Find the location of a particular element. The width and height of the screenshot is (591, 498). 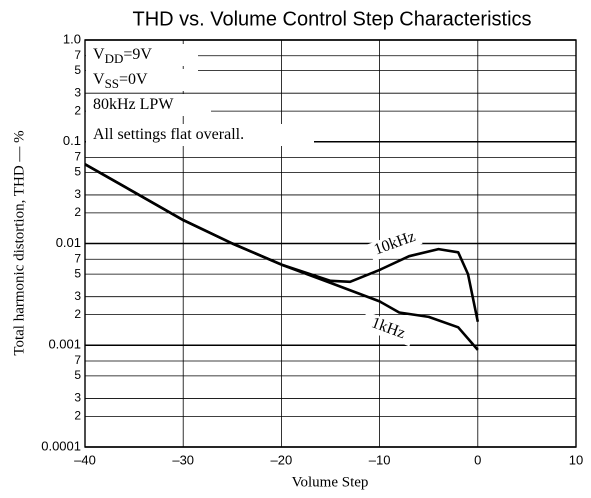

annotation: VDD=9V is located at coordinates (122, 56).